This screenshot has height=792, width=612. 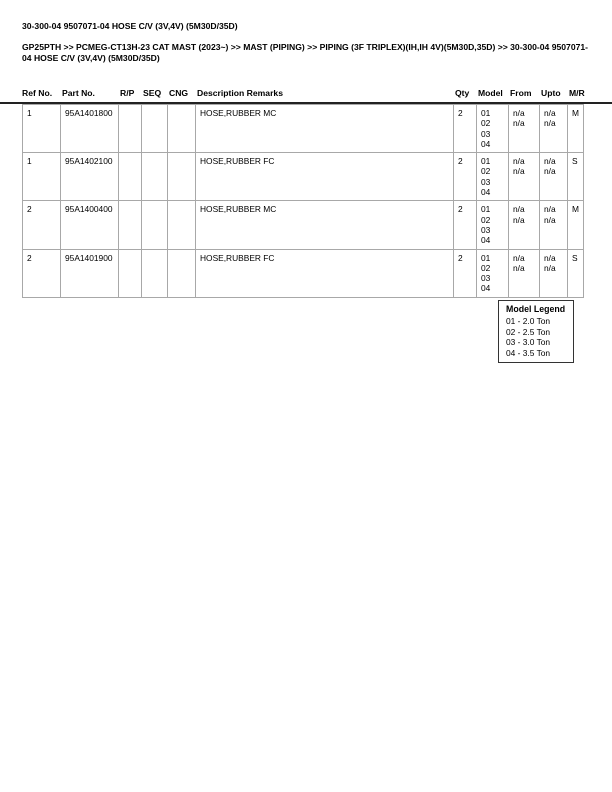 What do you see at coordinates (152, 93) in the screenshot?
I see `column-header: SEQ` at bounding box center [152, 93].